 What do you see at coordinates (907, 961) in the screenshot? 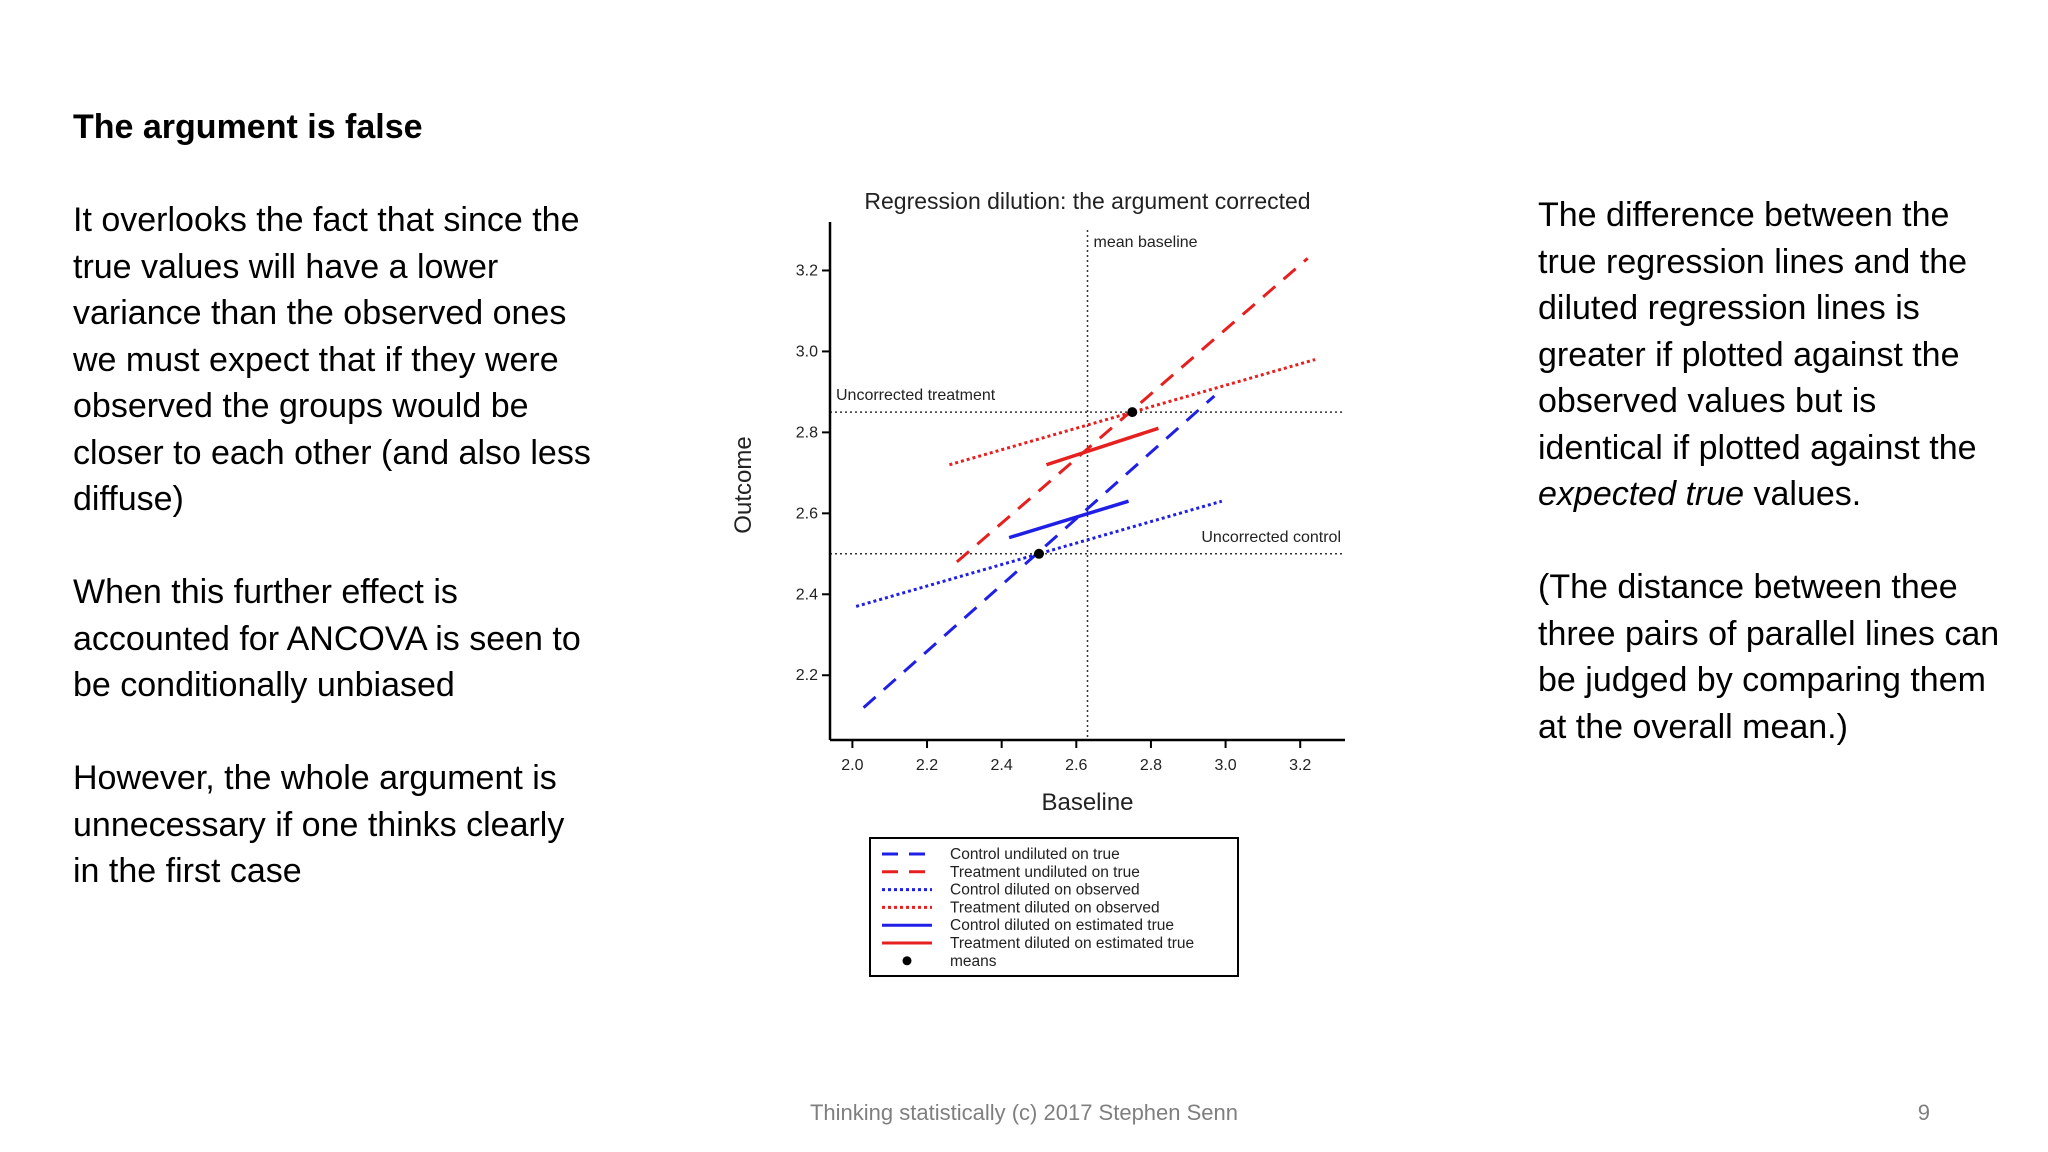
I see `legend-swatch-means` at bounding box center [907, 961].